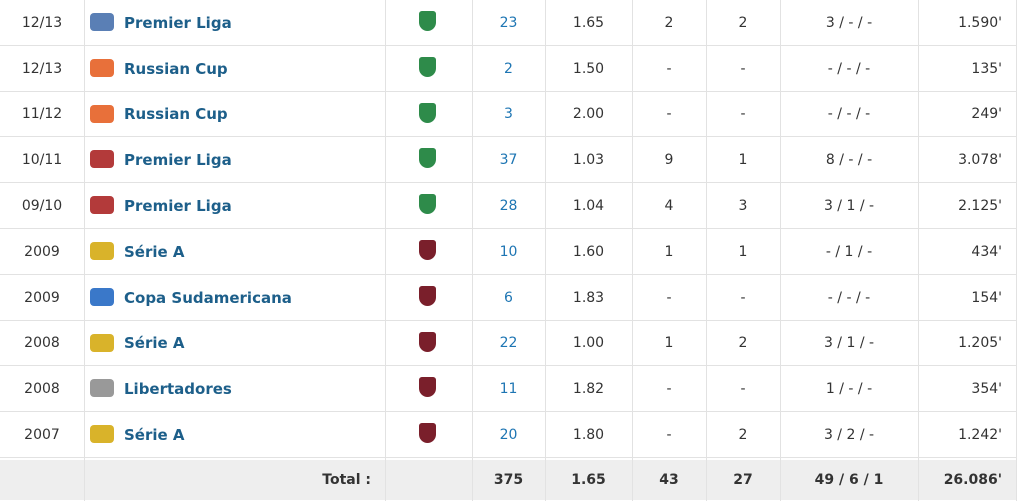  Describe the element at coordinates (42, 435) in the screenshot. I see `season-cell: 2007` at that location.